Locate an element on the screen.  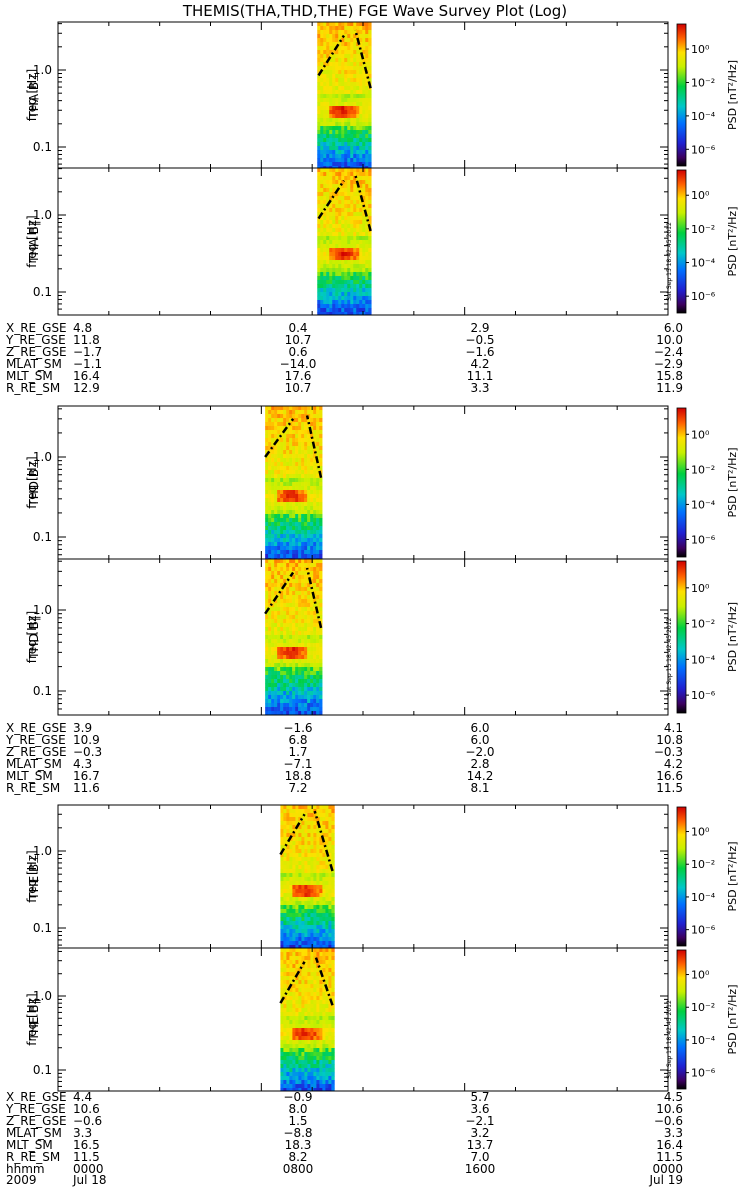
ephemeris-row-label: Z_RE_GSE is located at coordinates (36, 752).